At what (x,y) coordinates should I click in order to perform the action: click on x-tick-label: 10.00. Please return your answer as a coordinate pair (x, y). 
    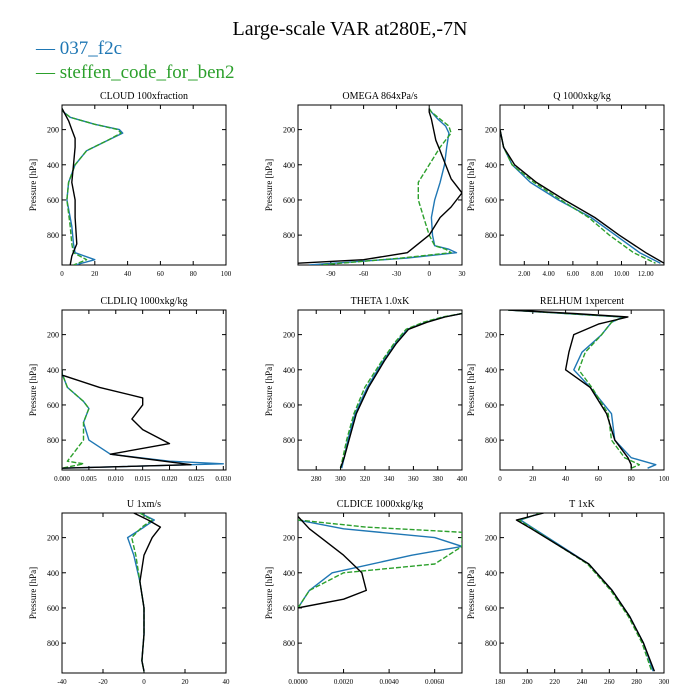
    Looking at the image, I should click on (622, 274).